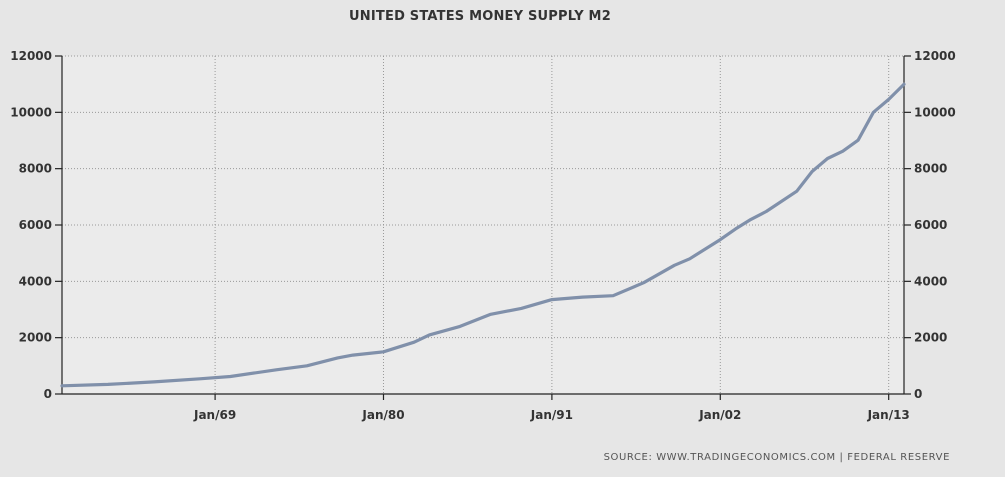 The width and height of the screenshot is (1005, 477). I want to click on x-tick-label: Jan/91, so click(551, 415).